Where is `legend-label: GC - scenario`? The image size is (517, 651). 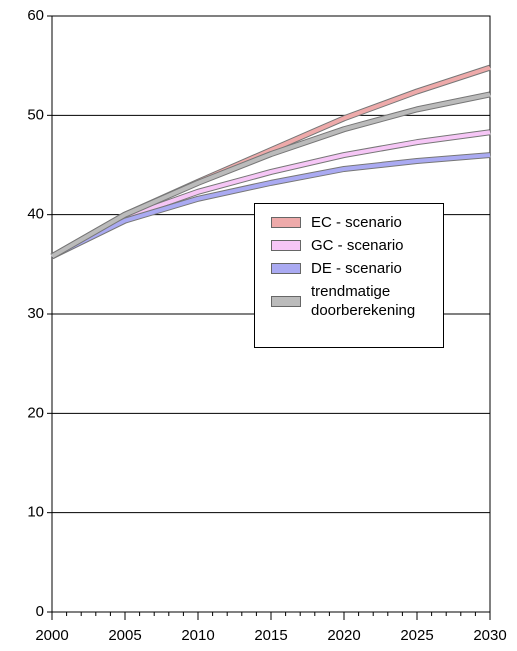
legend-label: GC - scenario is located at coordinates (357, 245).